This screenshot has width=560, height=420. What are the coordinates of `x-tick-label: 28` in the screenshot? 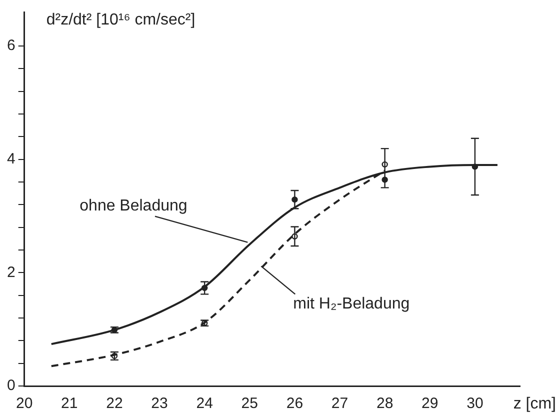 It's located at (385, 403).